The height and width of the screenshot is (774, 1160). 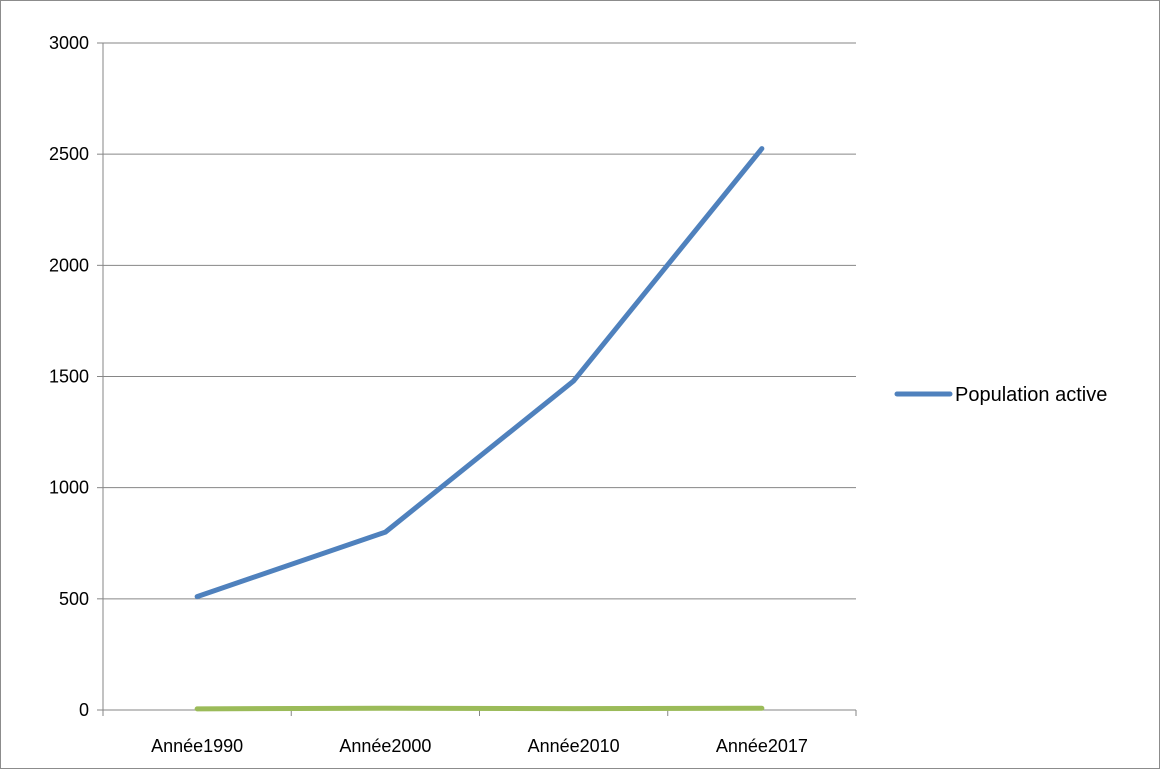 What do you see at coordinates (385, 746) in the screenshot?
I see `x-tick-label: Année2000` at bounding box center [385, 746].